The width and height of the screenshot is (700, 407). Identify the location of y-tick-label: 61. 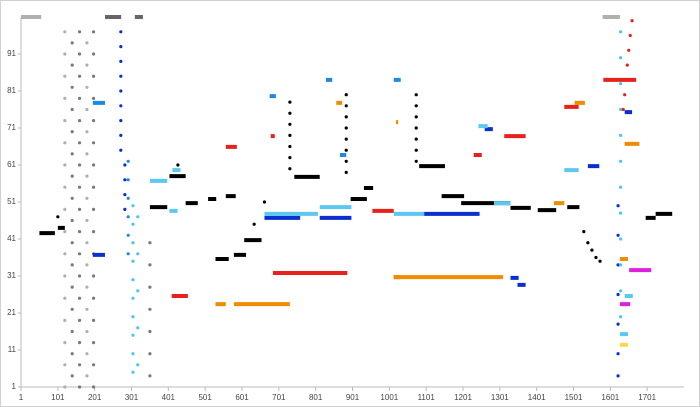
(11, 164).